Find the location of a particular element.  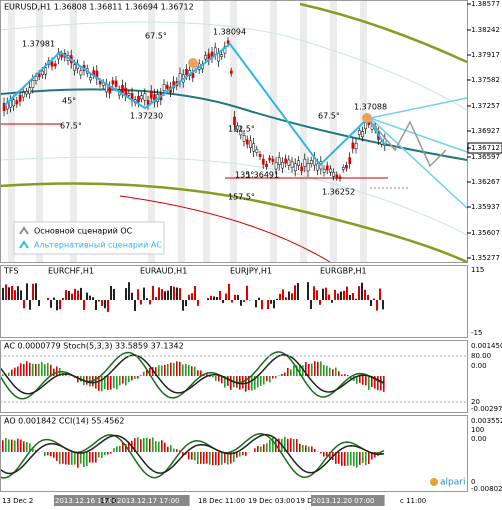

time-label: 19 Dec 03:00 is located at coordinates (271, 501).